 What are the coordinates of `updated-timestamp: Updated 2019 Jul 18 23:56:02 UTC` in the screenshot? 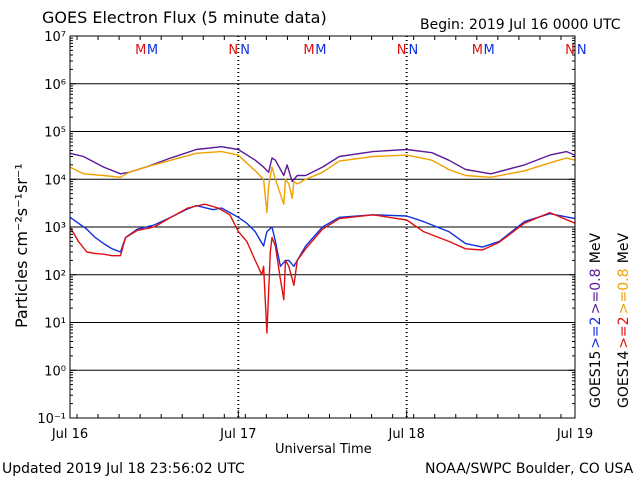 It's located at (123, 469).